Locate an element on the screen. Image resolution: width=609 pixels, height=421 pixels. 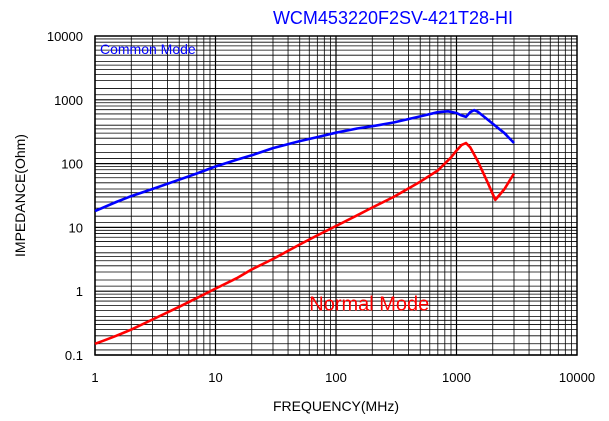
y-tick-labels: 10000 1000 100 10 1 0.1 is located at coordinates (65, 196).